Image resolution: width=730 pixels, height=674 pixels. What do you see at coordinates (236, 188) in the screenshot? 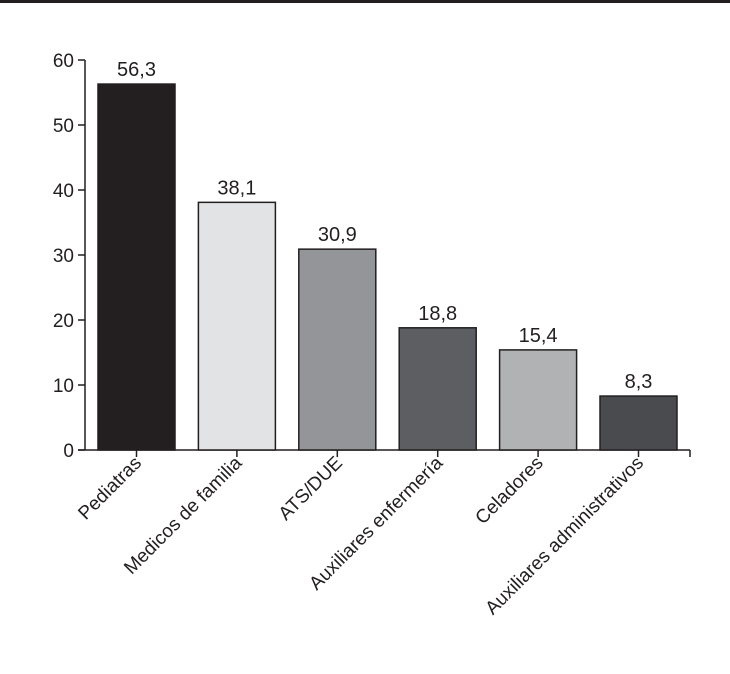
I see `bar-value-label: 38,1` at bounding box center [236, 188].